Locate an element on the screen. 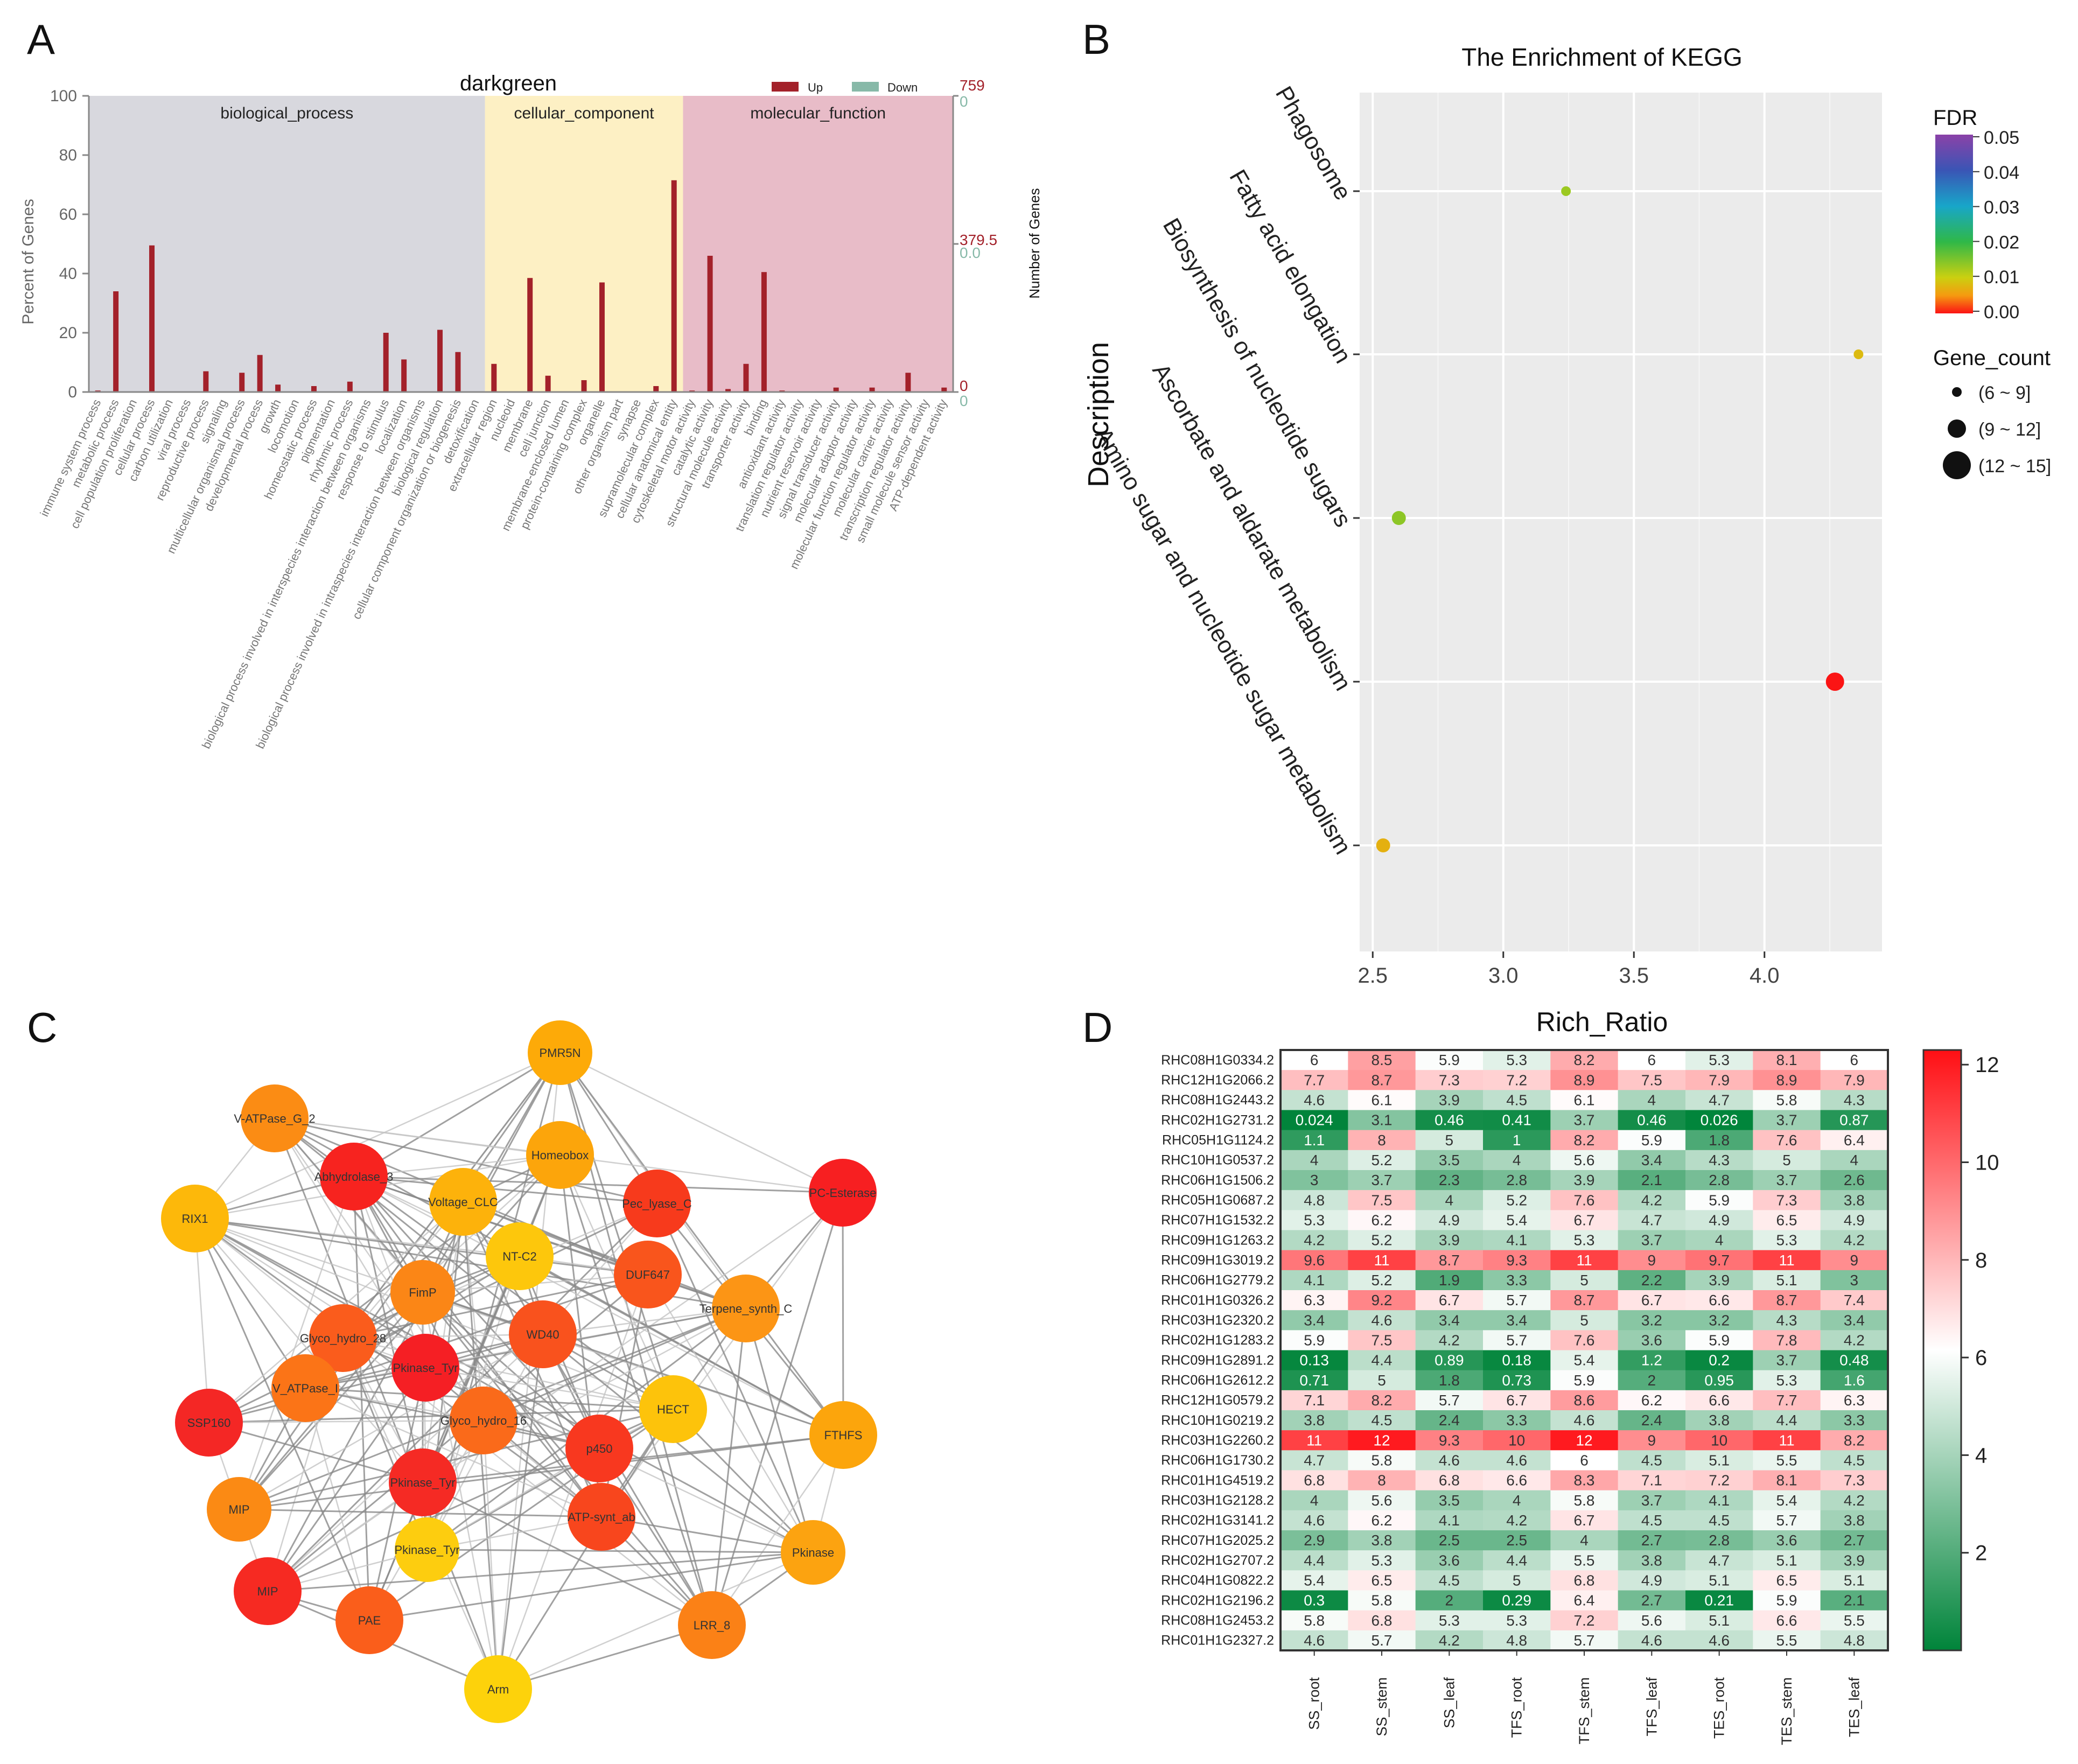  heatmap-cell-value: 4.4 is located at coordinates (1382, 1360).